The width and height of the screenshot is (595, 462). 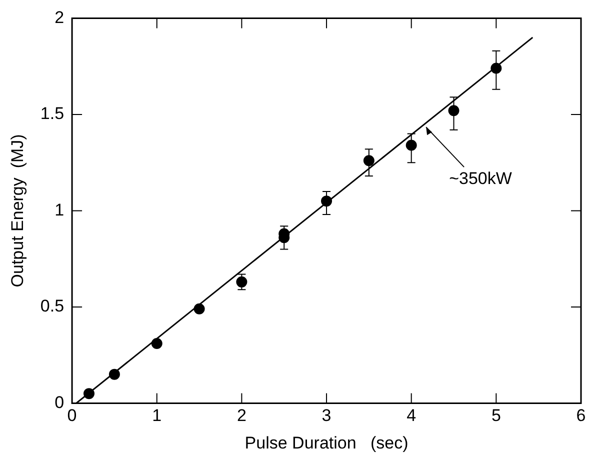 What do you see at coordinates (480, 178) in the screenshot?
I see `annotation: ~350kW` at bounding box center [480, 178].